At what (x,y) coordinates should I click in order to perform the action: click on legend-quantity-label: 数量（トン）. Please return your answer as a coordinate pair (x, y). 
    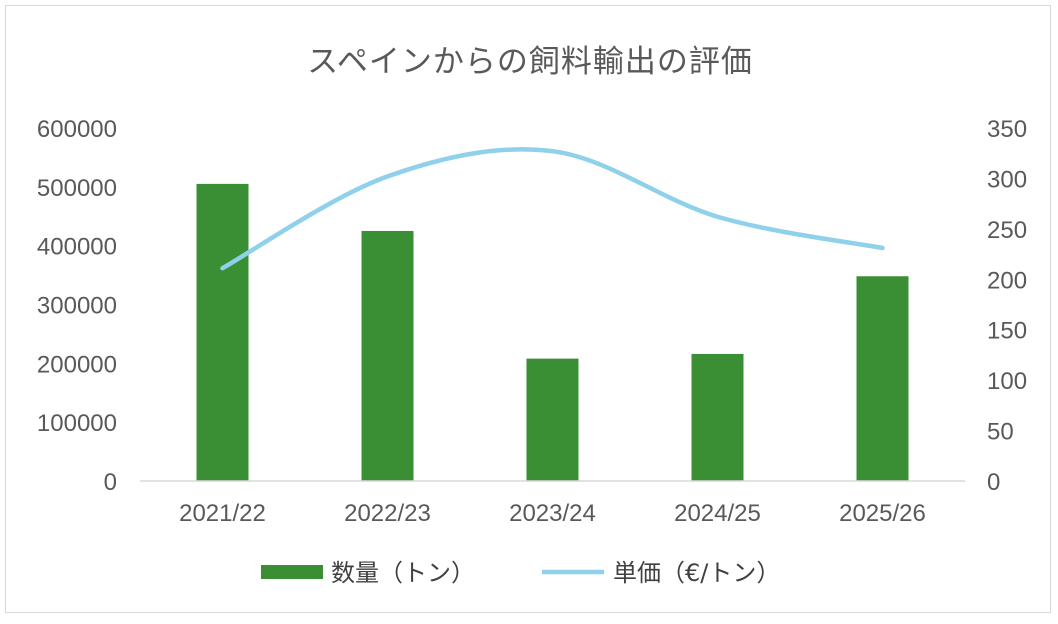
    Looking at the image, I should click on (403, 573).